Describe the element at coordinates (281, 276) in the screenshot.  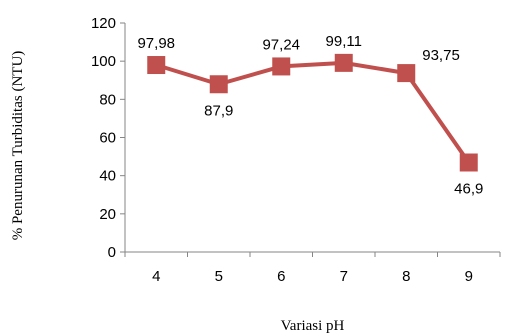
I see `x-tick-label: 6` at that location.